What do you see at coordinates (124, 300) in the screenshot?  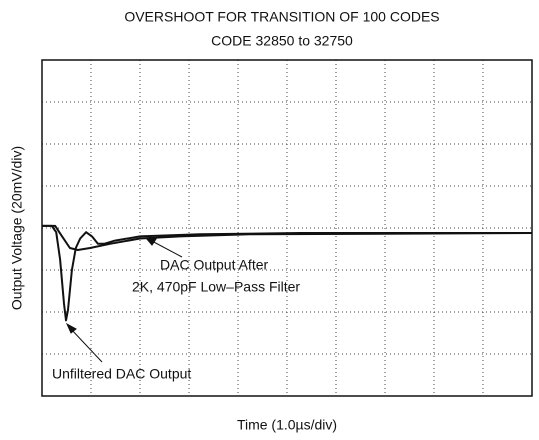 I see `arrows` at bounding box center [124, 300].